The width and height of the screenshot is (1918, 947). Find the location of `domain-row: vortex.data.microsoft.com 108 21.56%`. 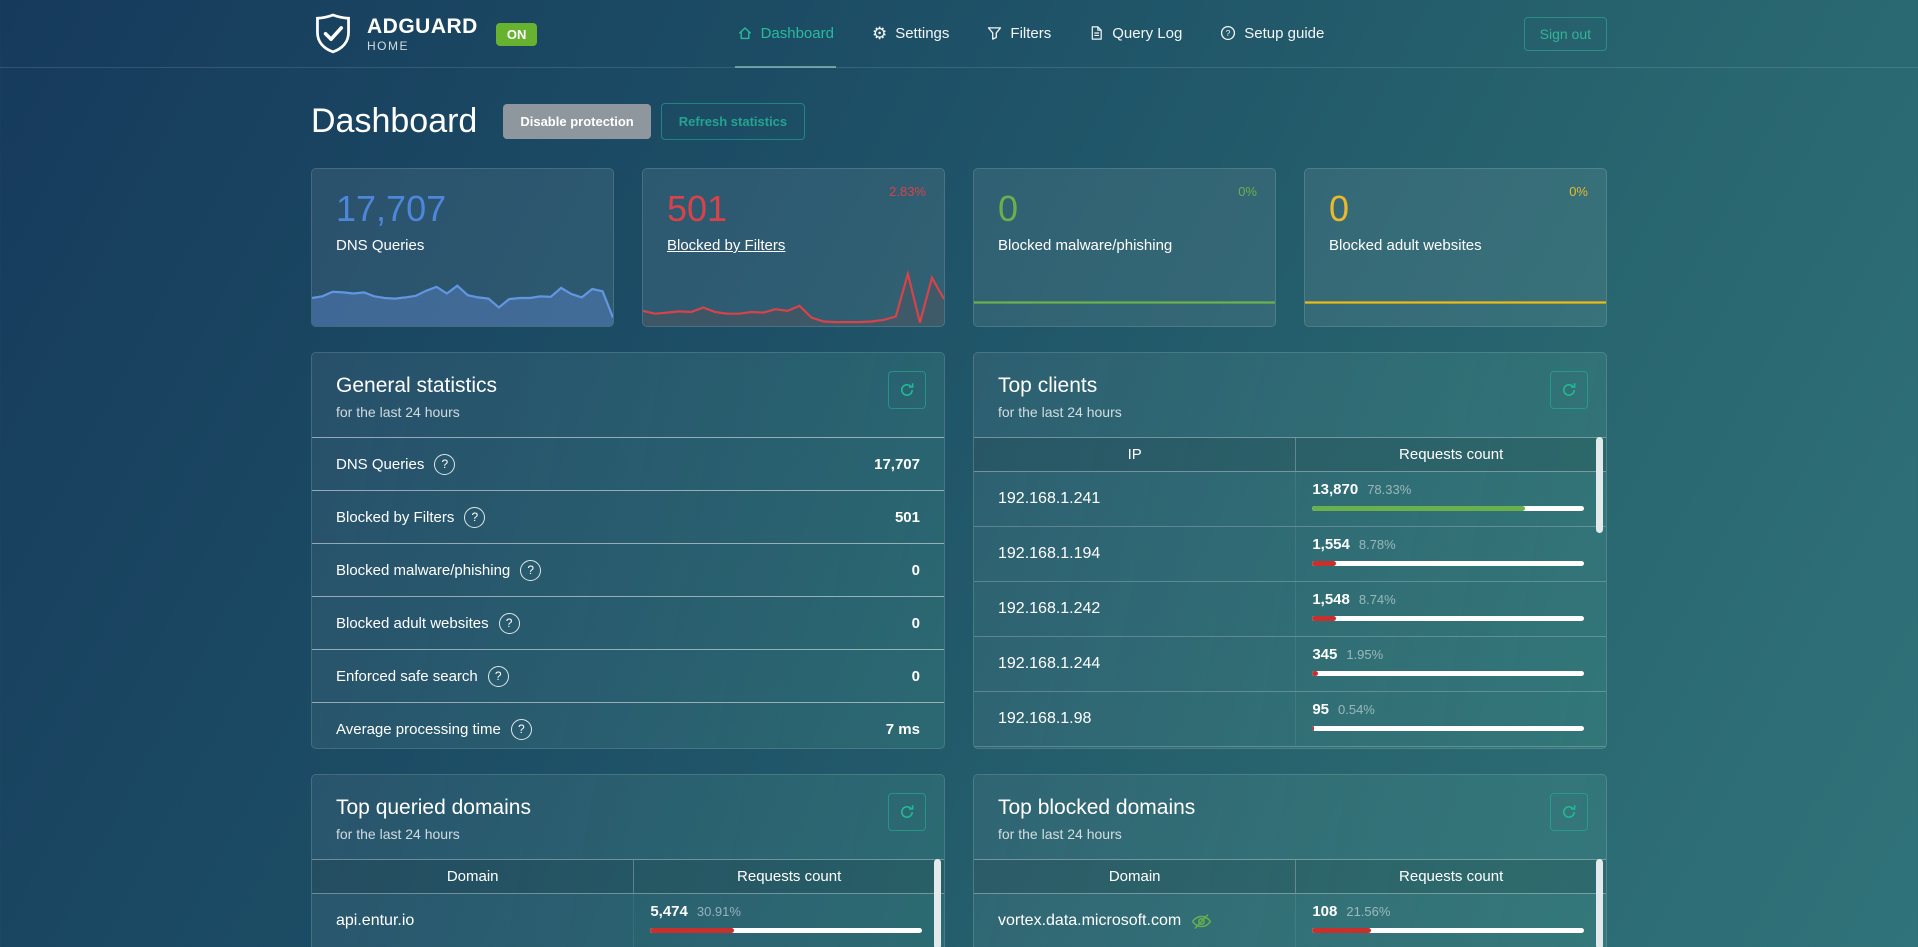

domain-row: vortex.data.microsoft.com 108 21.56% is located at coordinates (1290, 920).